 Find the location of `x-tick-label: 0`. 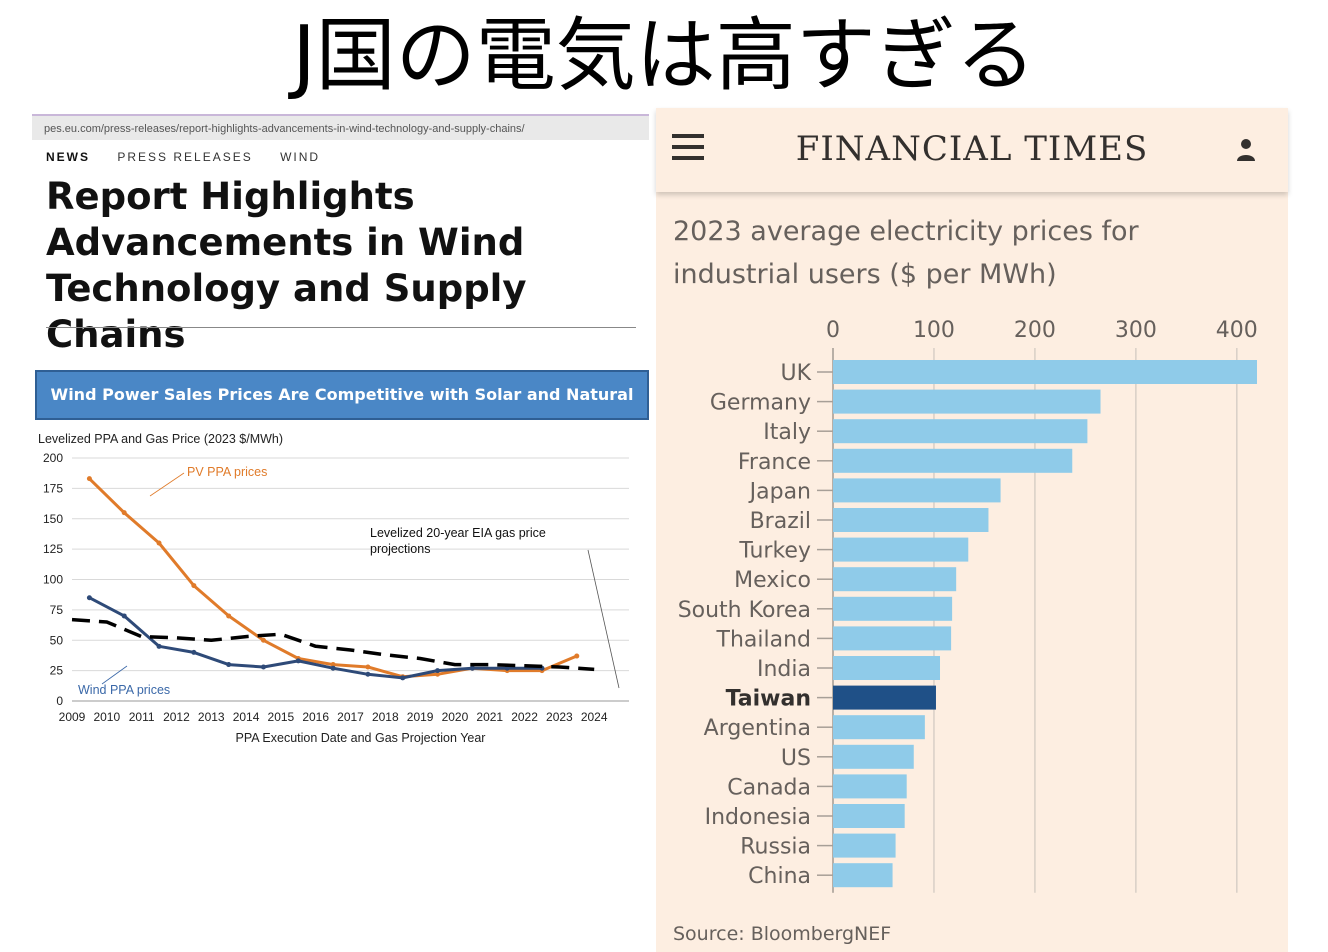

x-tick-label: 0 is located at coordinates (833, 330).